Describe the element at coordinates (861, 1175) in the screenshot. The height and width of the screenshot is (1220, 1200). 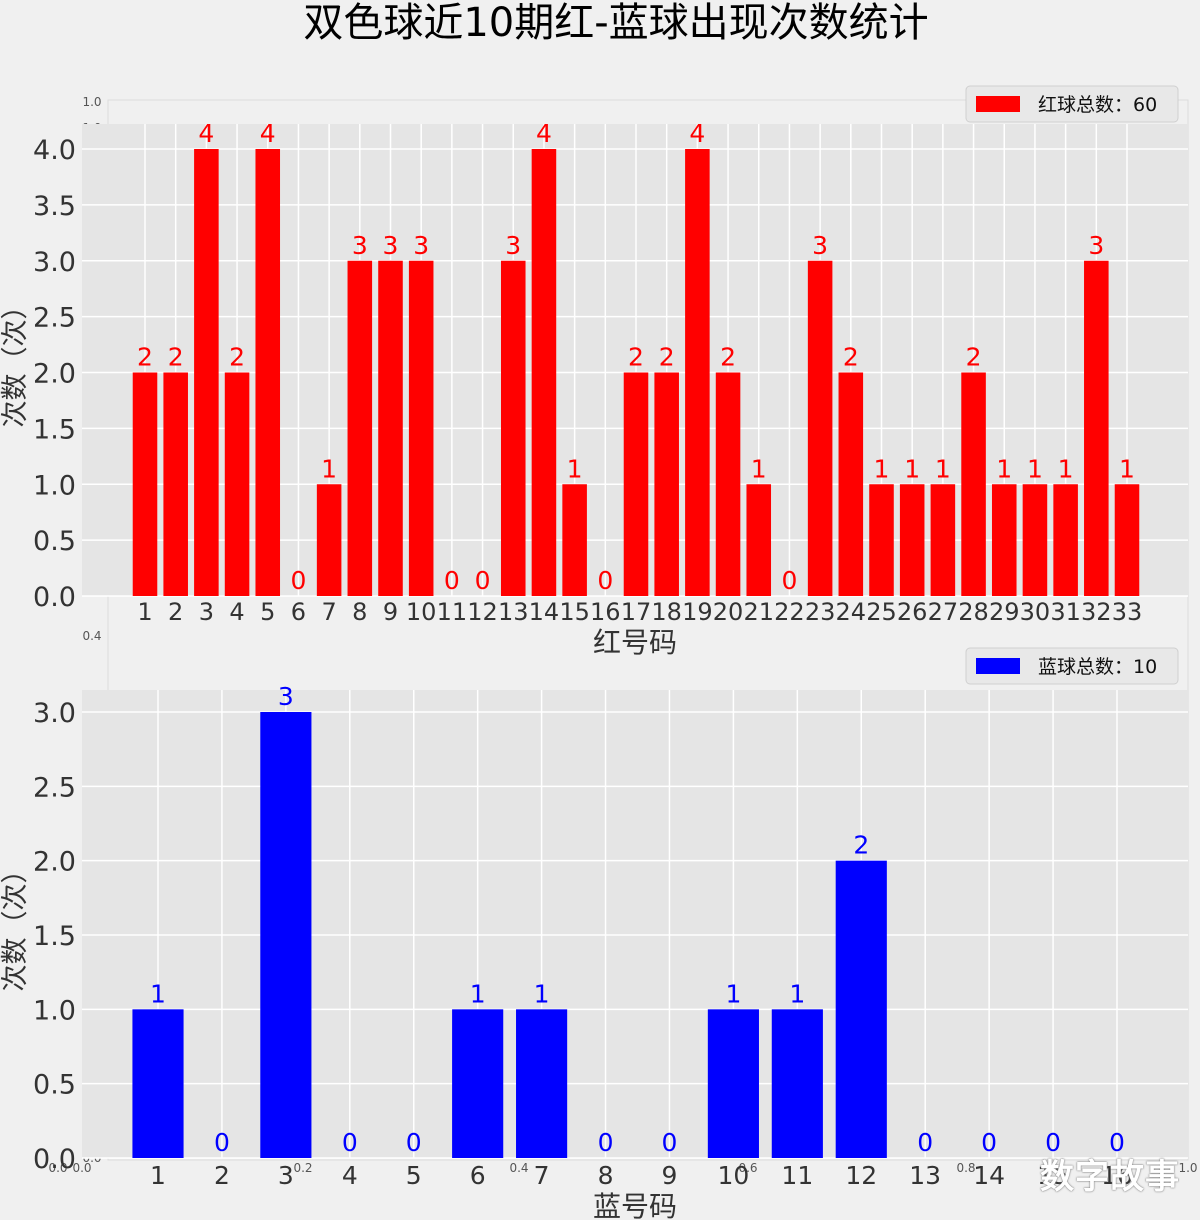
I see `x-tick-label: 12` at that location.